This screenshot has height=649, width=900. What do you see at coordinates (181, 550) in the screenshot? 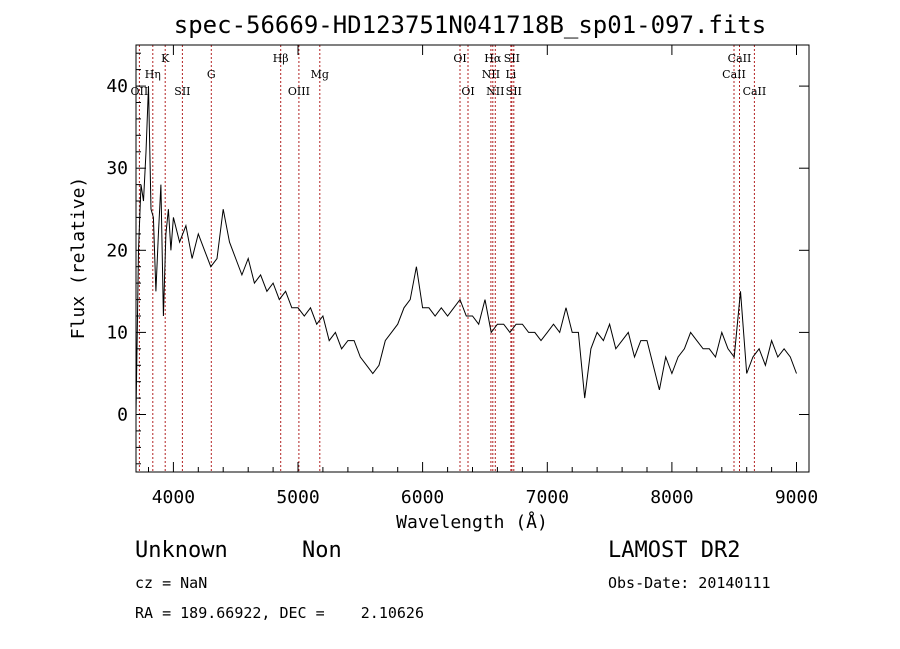
I see `class-label: Unknown` at bounding box center [181, 550].